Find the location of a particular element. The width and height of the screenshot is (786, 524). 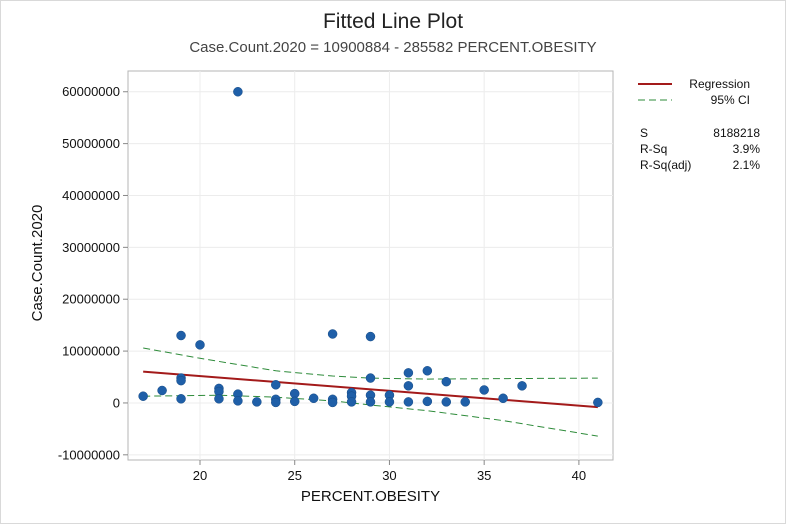

stat-value: 3.9% is located at coordinates (747, 149).